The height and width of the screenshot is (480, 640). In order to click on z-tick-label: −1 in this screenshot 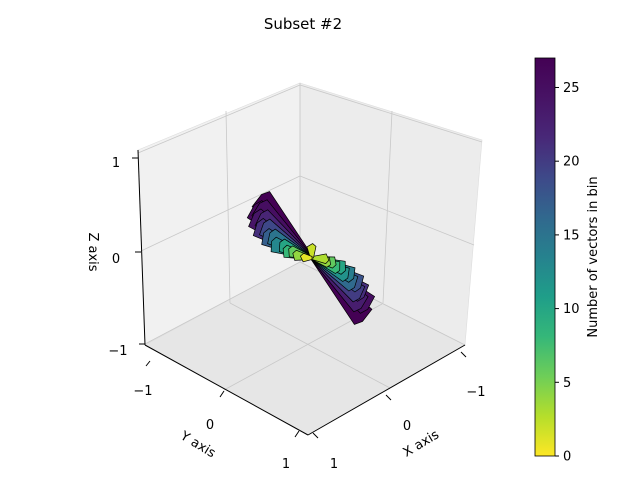, I will do `click(117, 351)`.